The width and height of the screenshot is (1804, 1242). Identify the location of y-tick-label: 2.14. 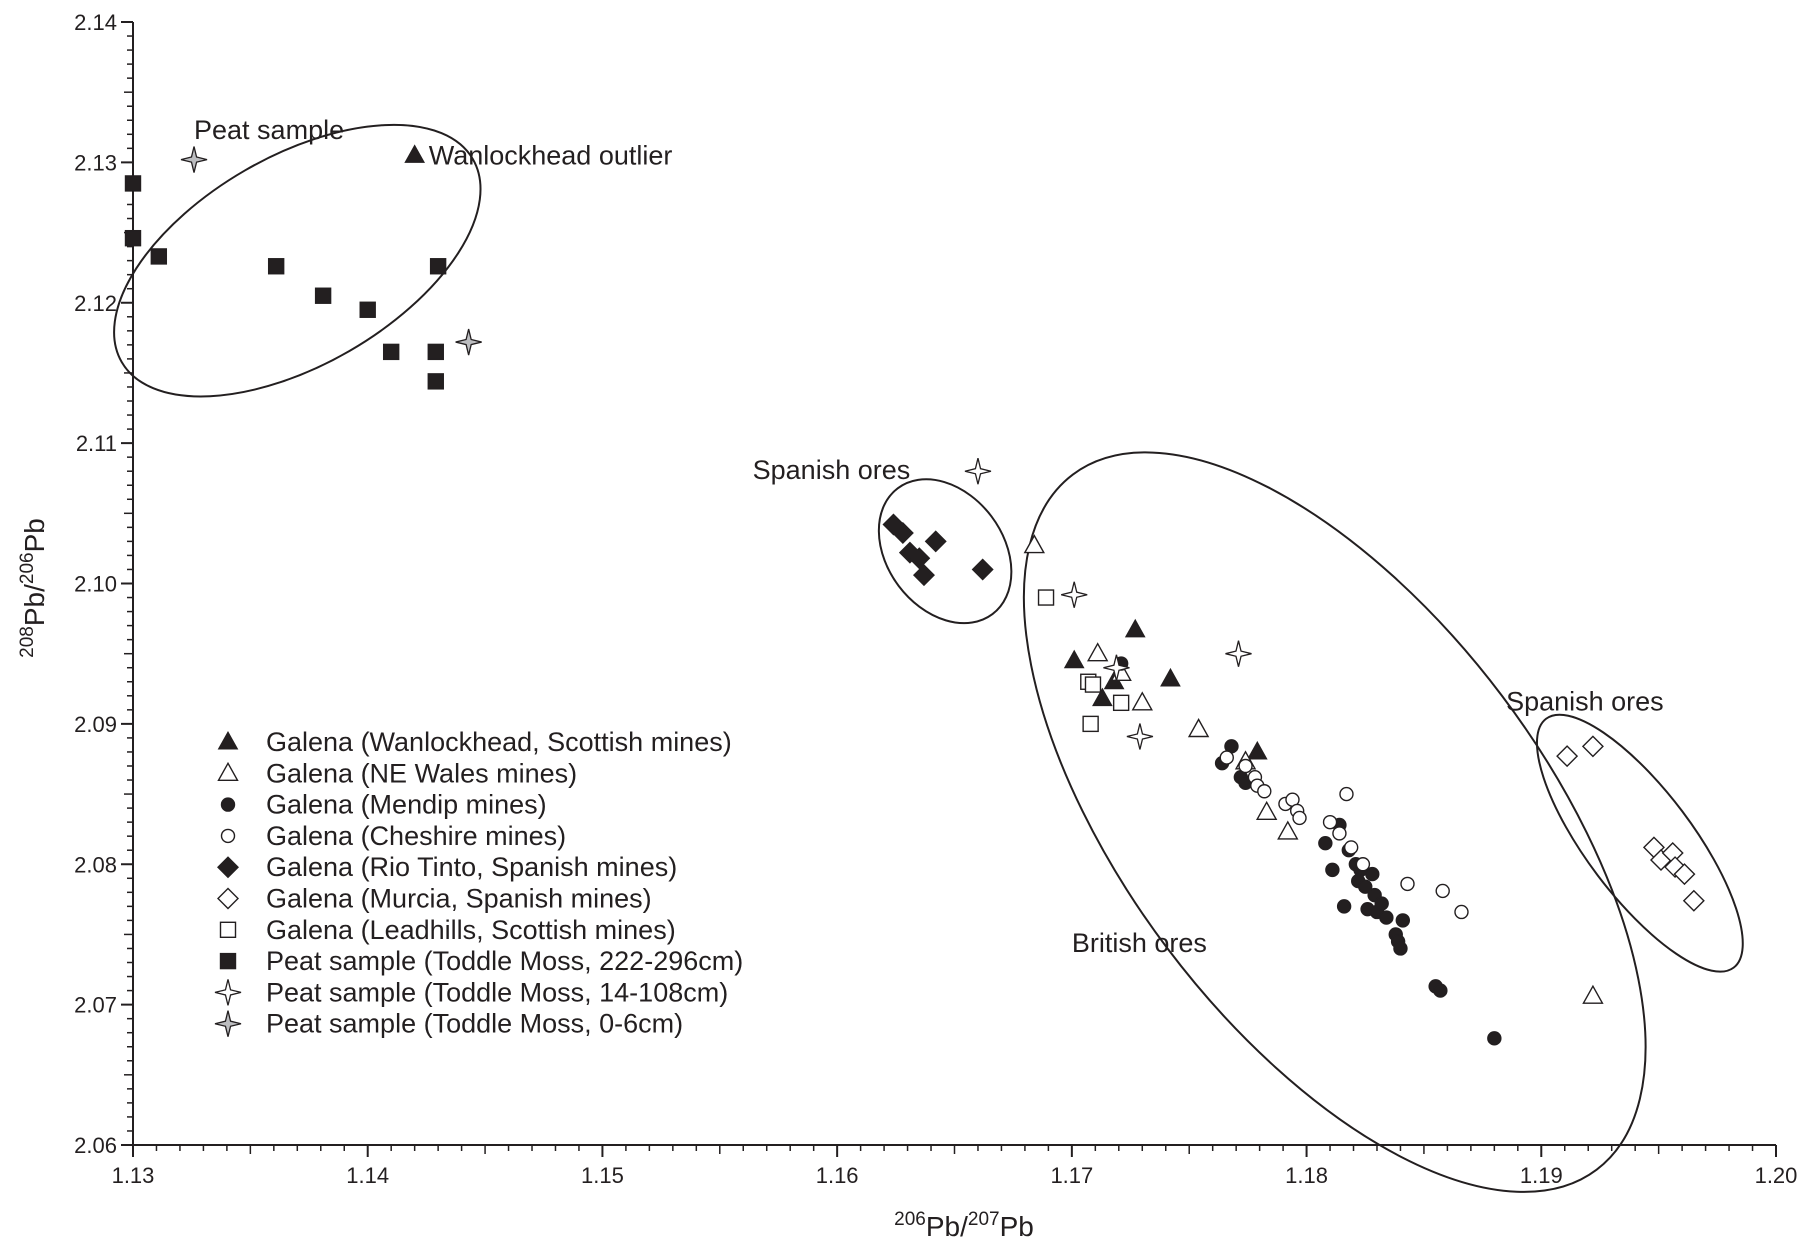
(95, 22).